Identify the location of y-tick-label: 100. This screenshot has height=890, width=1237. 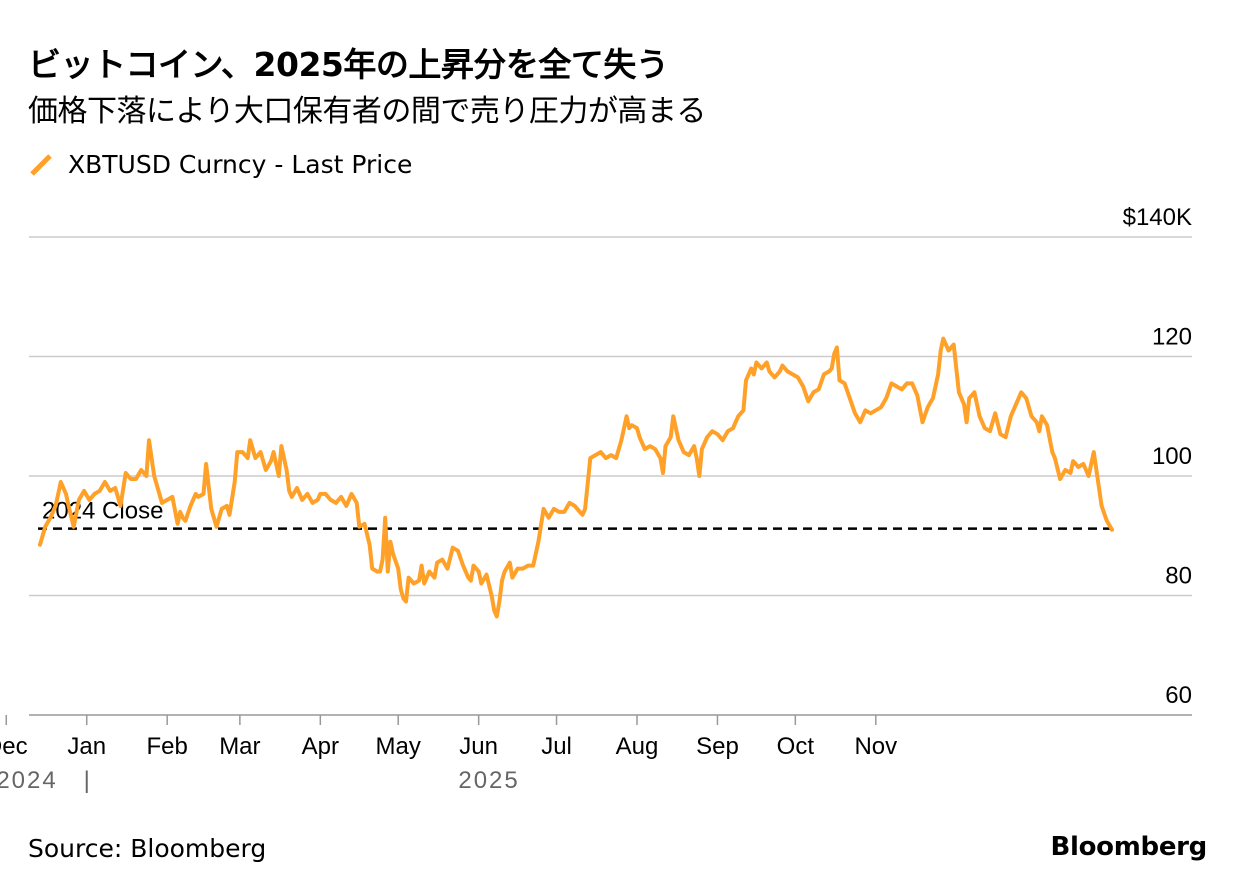
(1172, 456).